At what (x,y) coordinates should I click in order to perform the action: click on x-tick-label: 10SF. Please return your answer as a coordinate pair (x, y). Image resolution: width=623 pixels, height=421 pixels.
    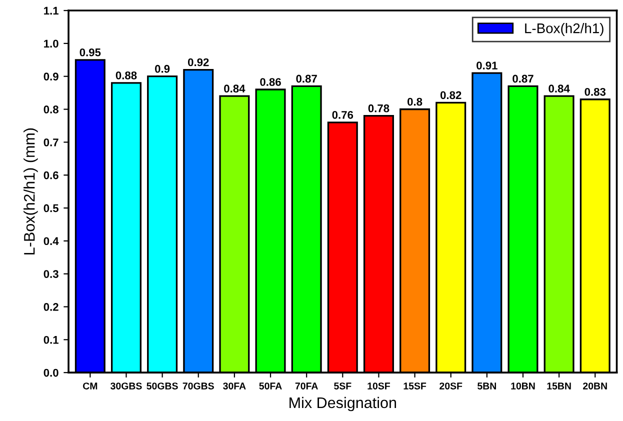
    Looking at the image, I should click on (379, 386).